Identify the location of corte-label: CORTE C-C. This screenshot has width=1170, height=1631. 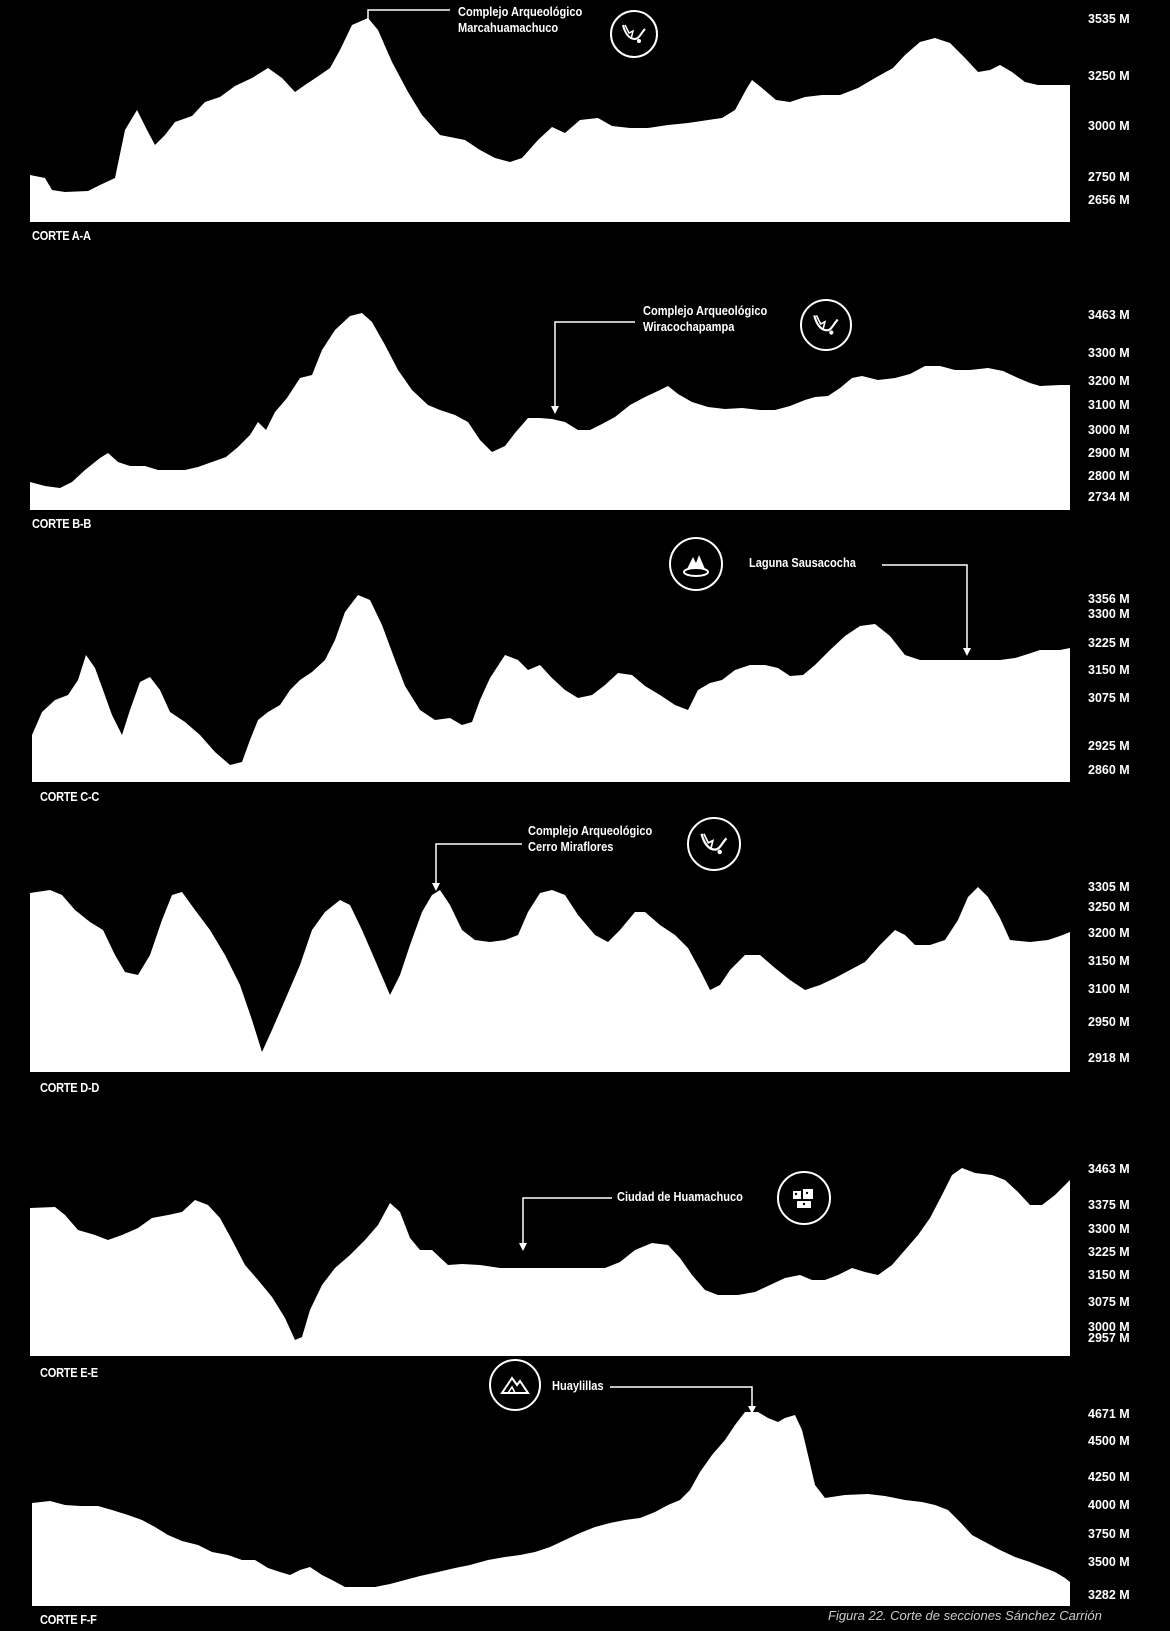
(70, 796).